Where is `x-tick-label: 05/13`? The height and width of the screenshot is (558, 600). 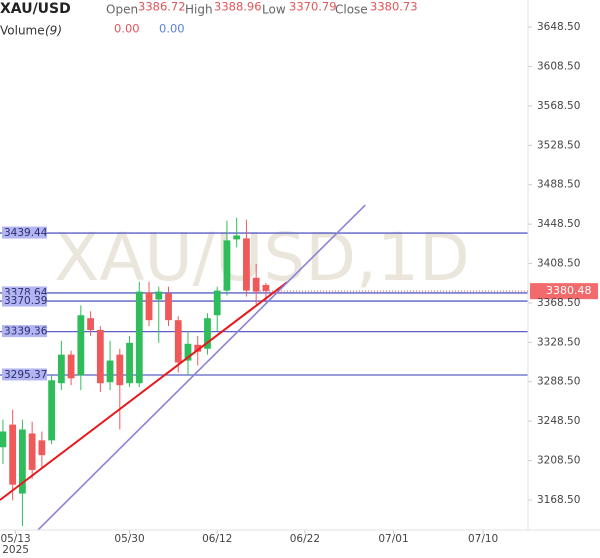 x-tick-label: 05/13 is located at coordinates (15, 539).